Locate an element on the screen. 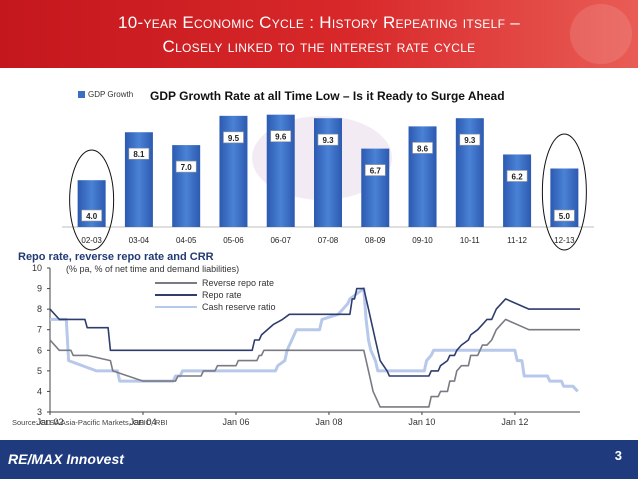 The height and width of the screenshot is (479, 638). data-label-10-11: 9.3 is located at coordinates (470, 140).